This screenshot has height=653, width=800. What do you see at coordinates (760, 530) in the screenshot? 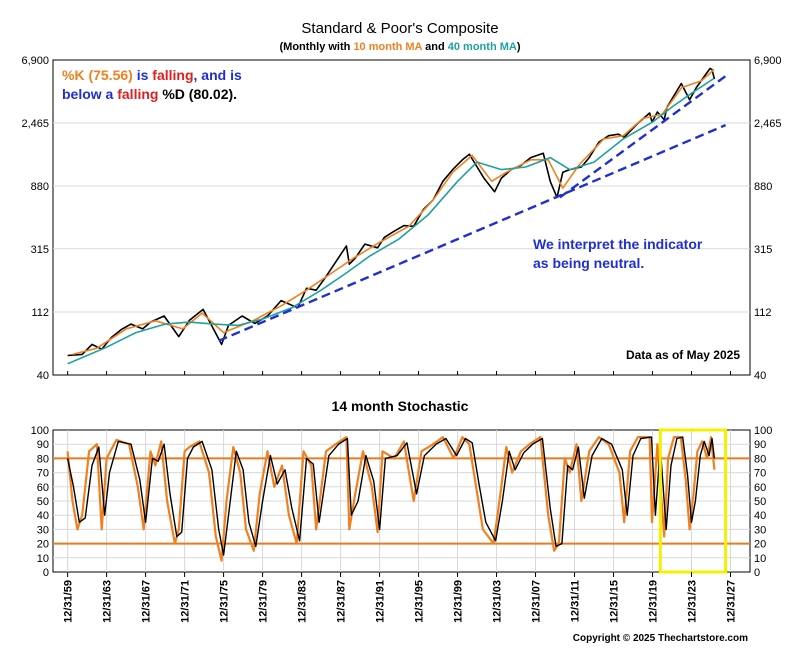
I see `stochastic-ytick-label-right: 30` at bounding box center [760, 530].